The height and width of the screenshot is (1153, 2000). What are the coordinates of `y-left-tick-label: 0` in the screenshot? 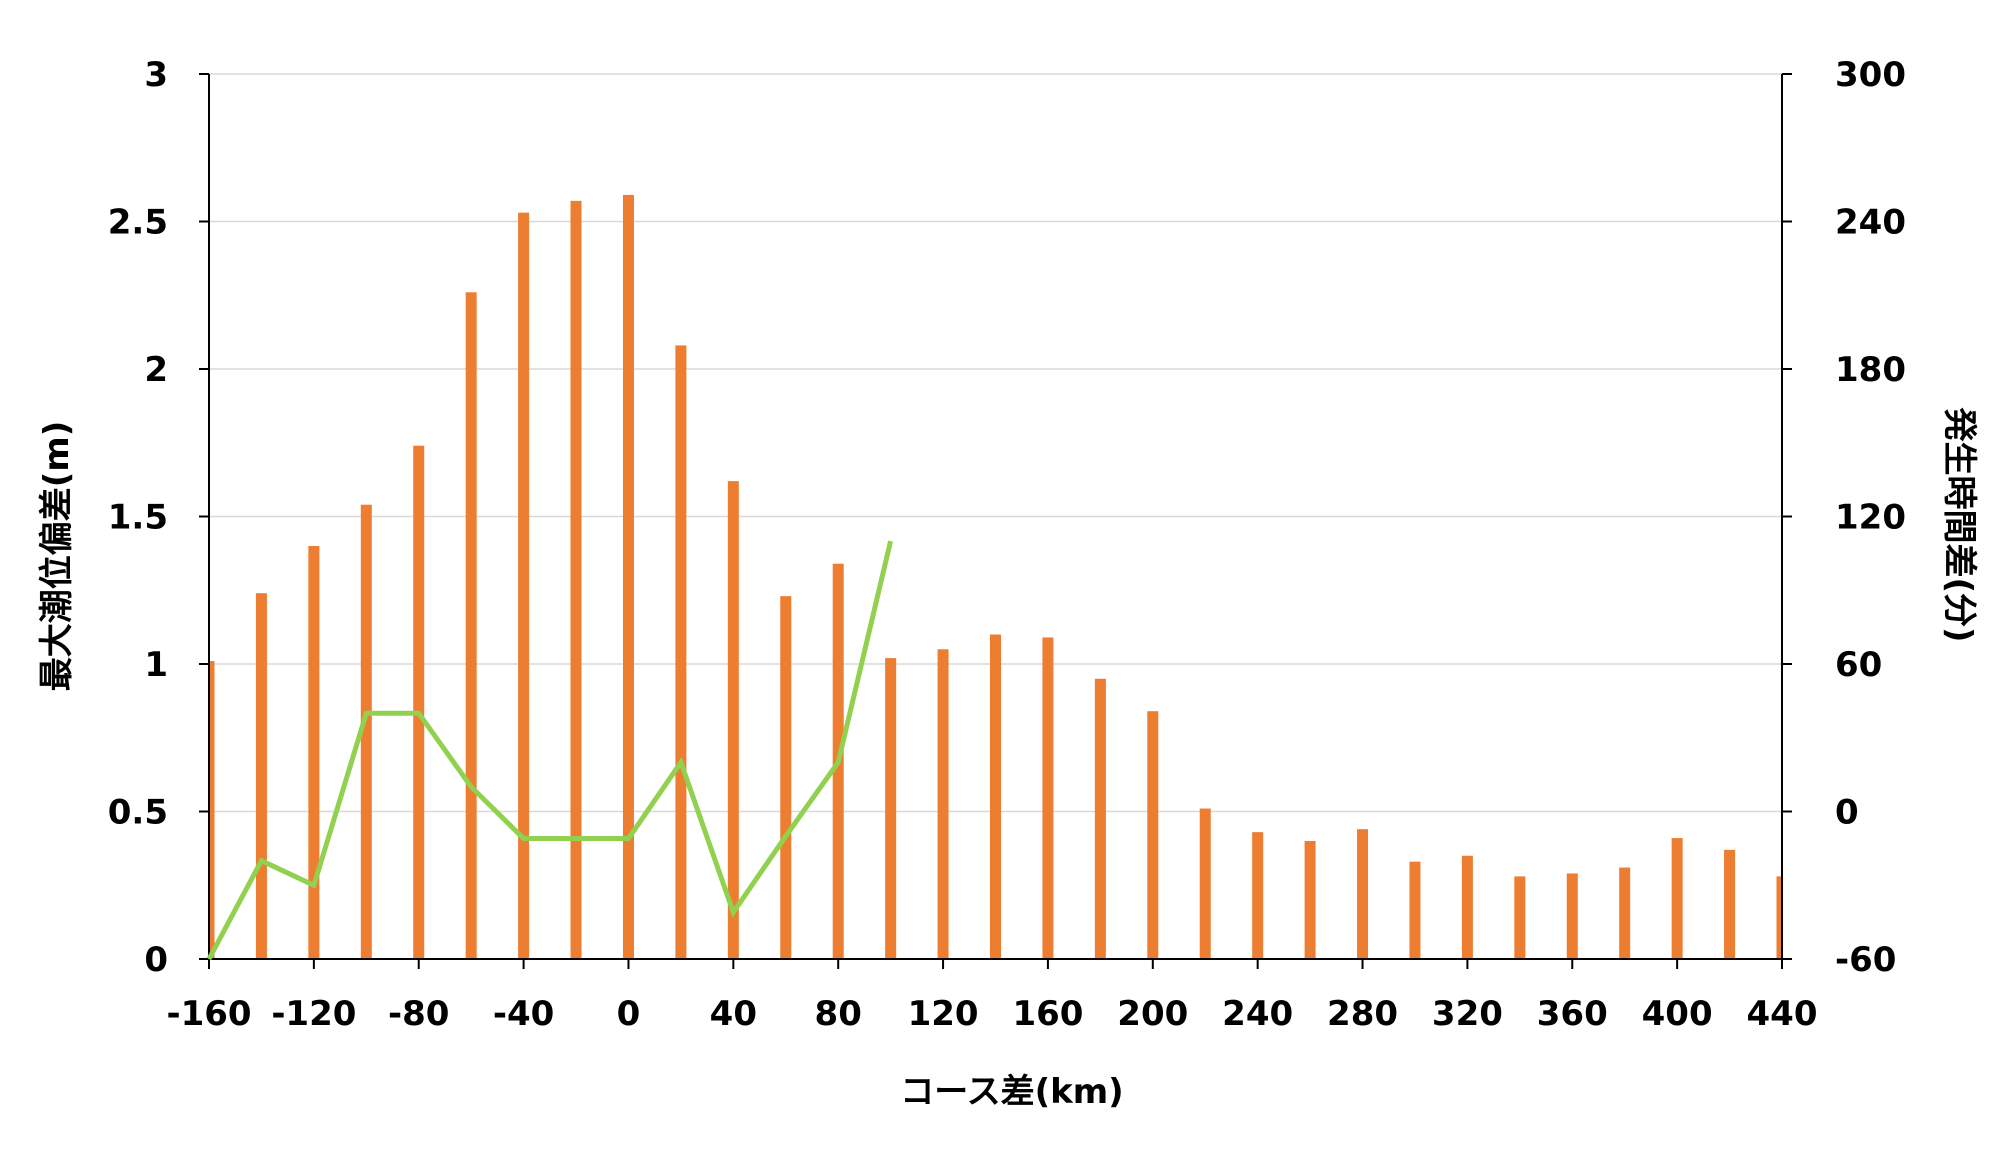 It's located at (156, 960).